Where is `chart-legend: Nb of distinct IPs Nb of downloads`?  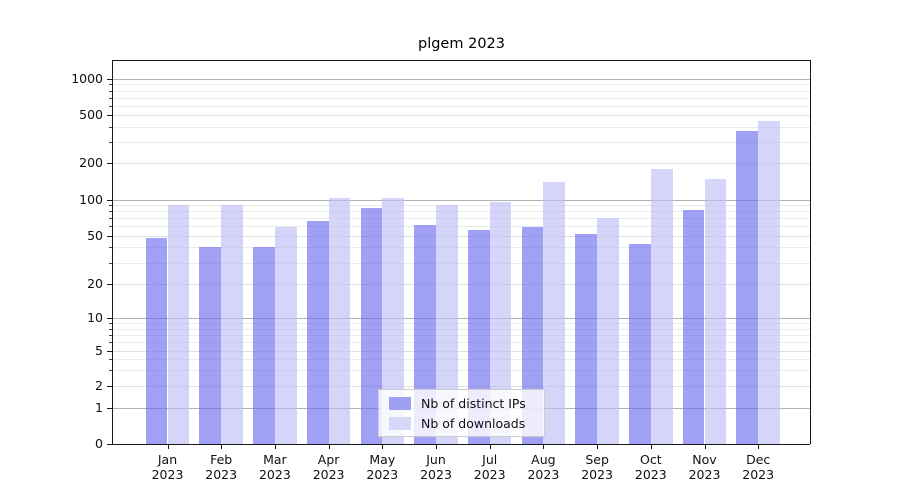 chart-legend: Nb of distinct IPs Nb of downloads is located at coordinates (461, 413).